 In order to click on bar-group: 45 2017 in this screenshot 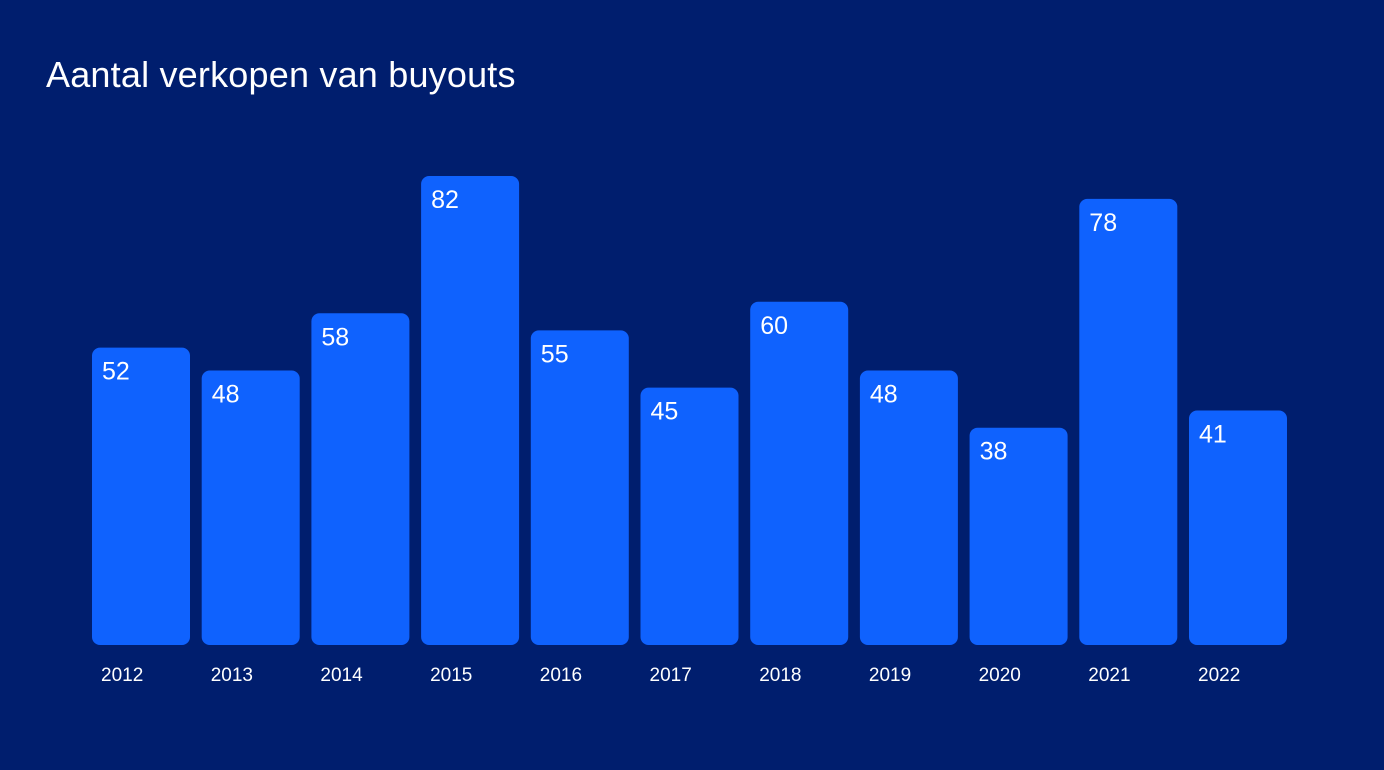, I will do `click(689, 536)`.